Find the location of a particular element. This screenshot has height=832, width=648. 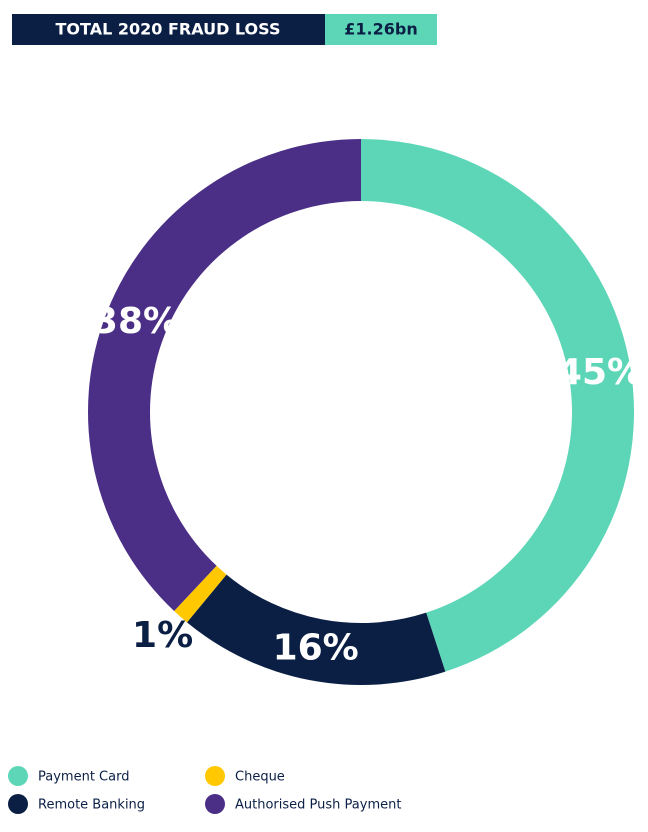

legend-label: Payment Card is located at coordinates (83, 777).